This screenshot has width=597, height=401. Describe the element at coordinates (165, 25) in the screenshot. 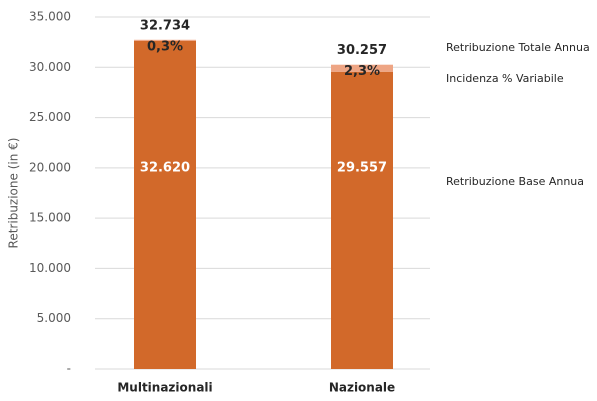

I see `total-label: 32.734` at that location.